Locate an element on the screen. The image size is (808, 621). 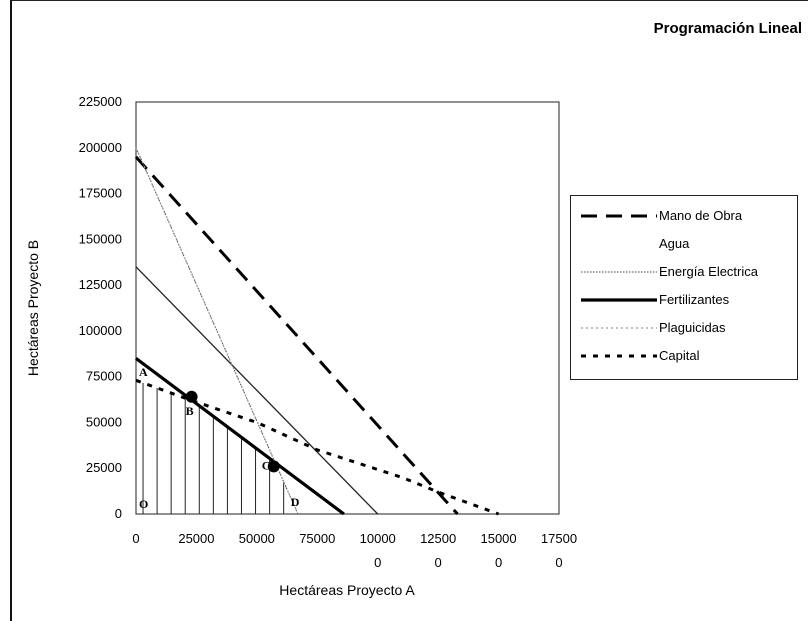
y-tick-label: 225000 is located at coordinates (100, 101).